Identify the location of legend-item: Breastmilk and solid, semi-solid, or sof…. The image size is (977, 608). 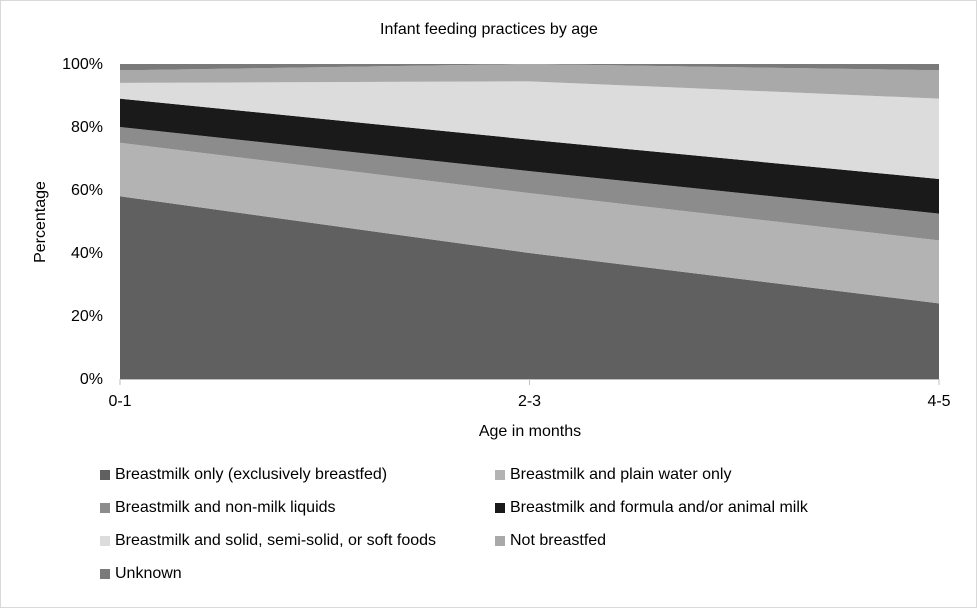
(268, 541).